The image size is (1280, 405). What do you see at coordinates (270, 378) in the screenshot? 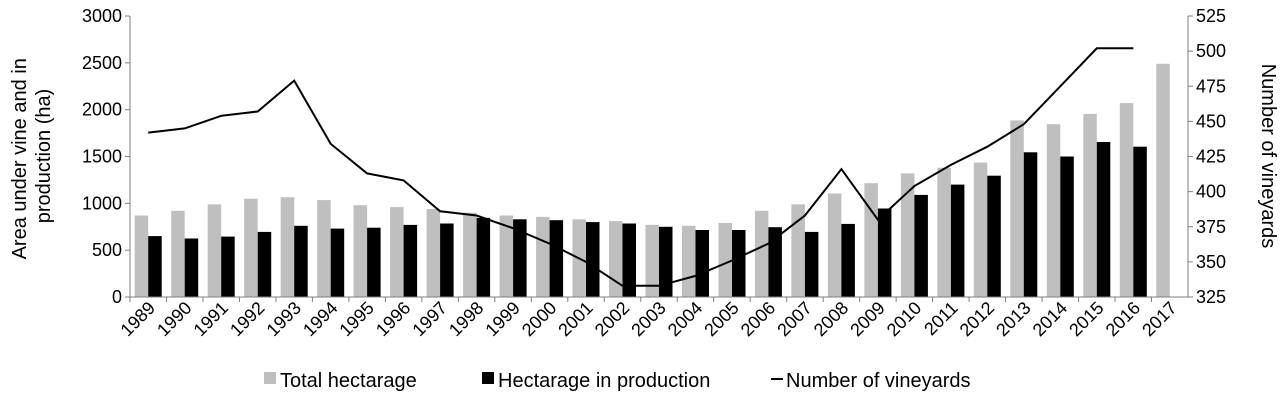
I see `legend-swatch-total` at bounding box center [270, 378].